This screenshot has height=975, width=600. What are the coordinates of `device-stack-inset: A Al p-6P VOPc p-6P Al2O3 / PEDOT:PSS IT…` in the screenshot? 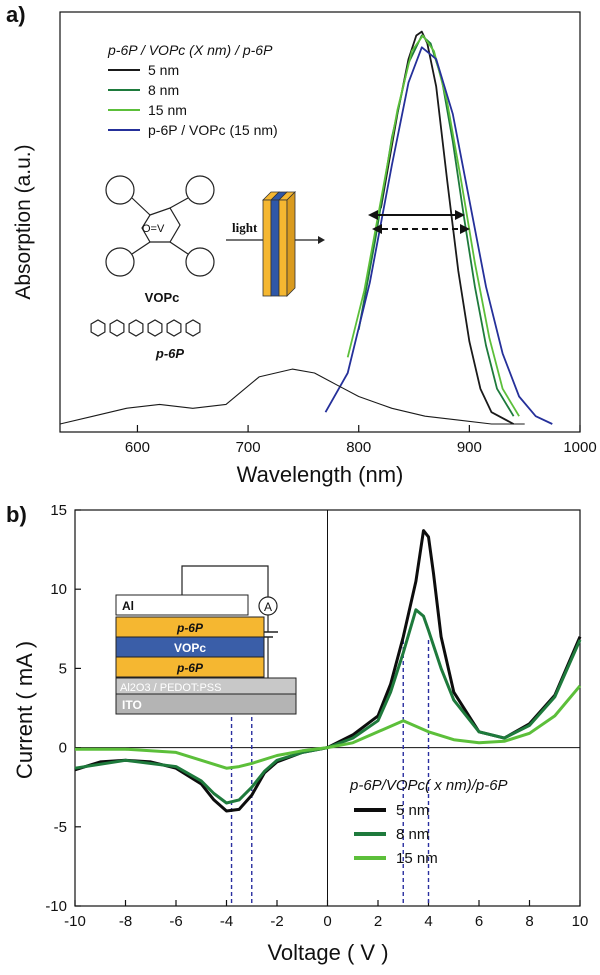 It's located at (206, 640).